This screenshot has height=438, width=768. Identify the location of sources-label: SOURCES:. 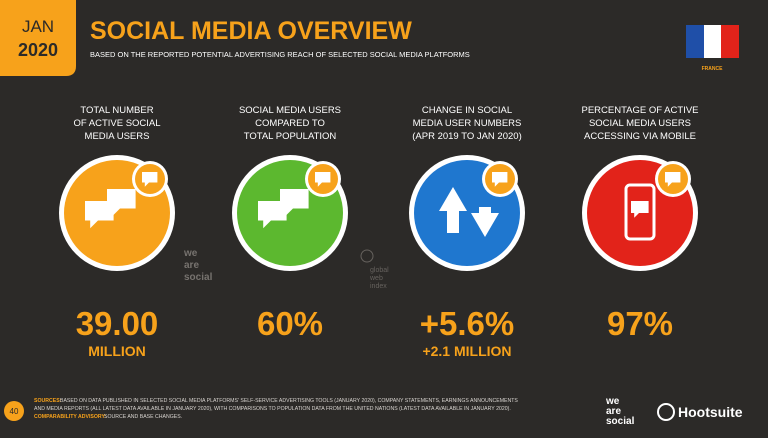
(48, 401).